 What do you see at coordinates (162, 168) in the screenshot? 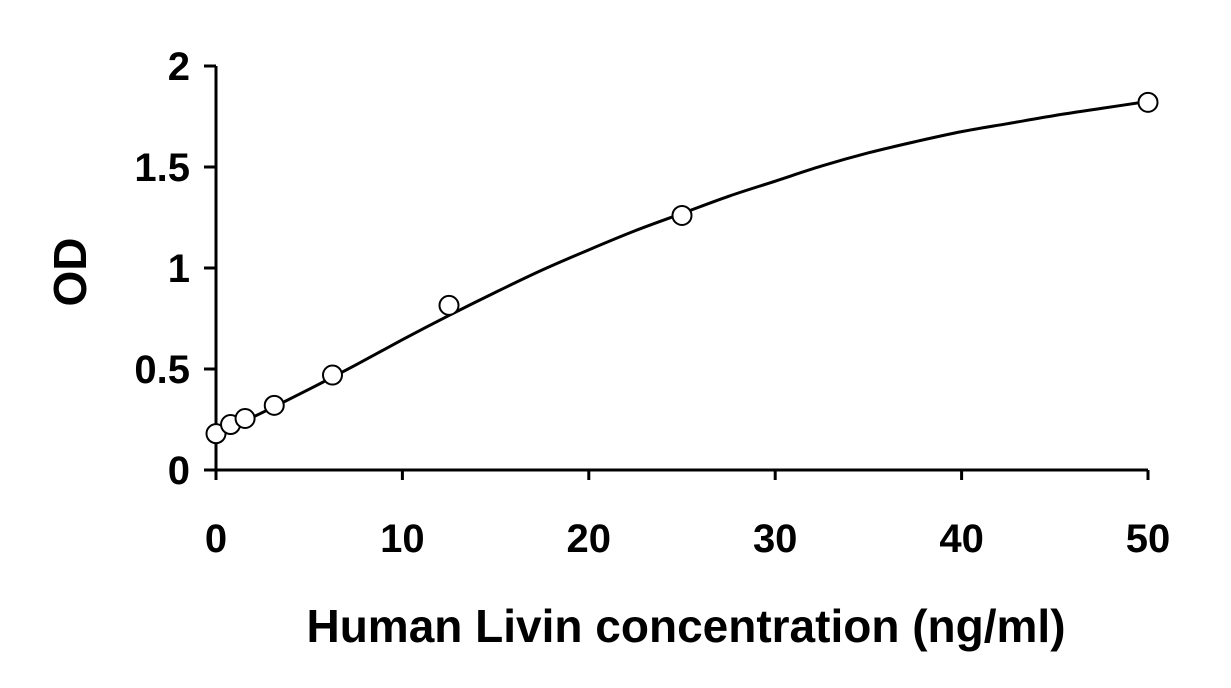
I see `y-tick-label: 1.5` at bounding box center [162, 168].